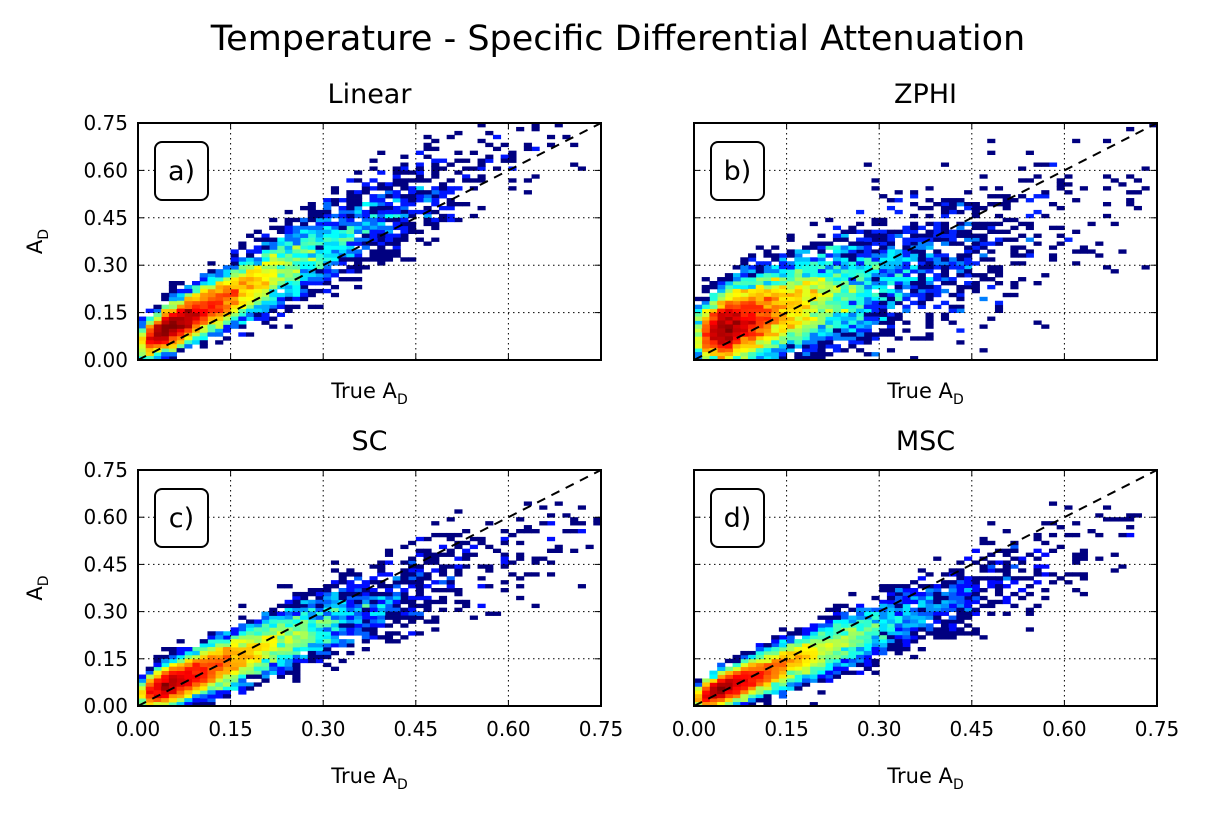 The height and width of the screenshot is (814, 1205). I want to click on panel-title: MSC, so click(925, 441).